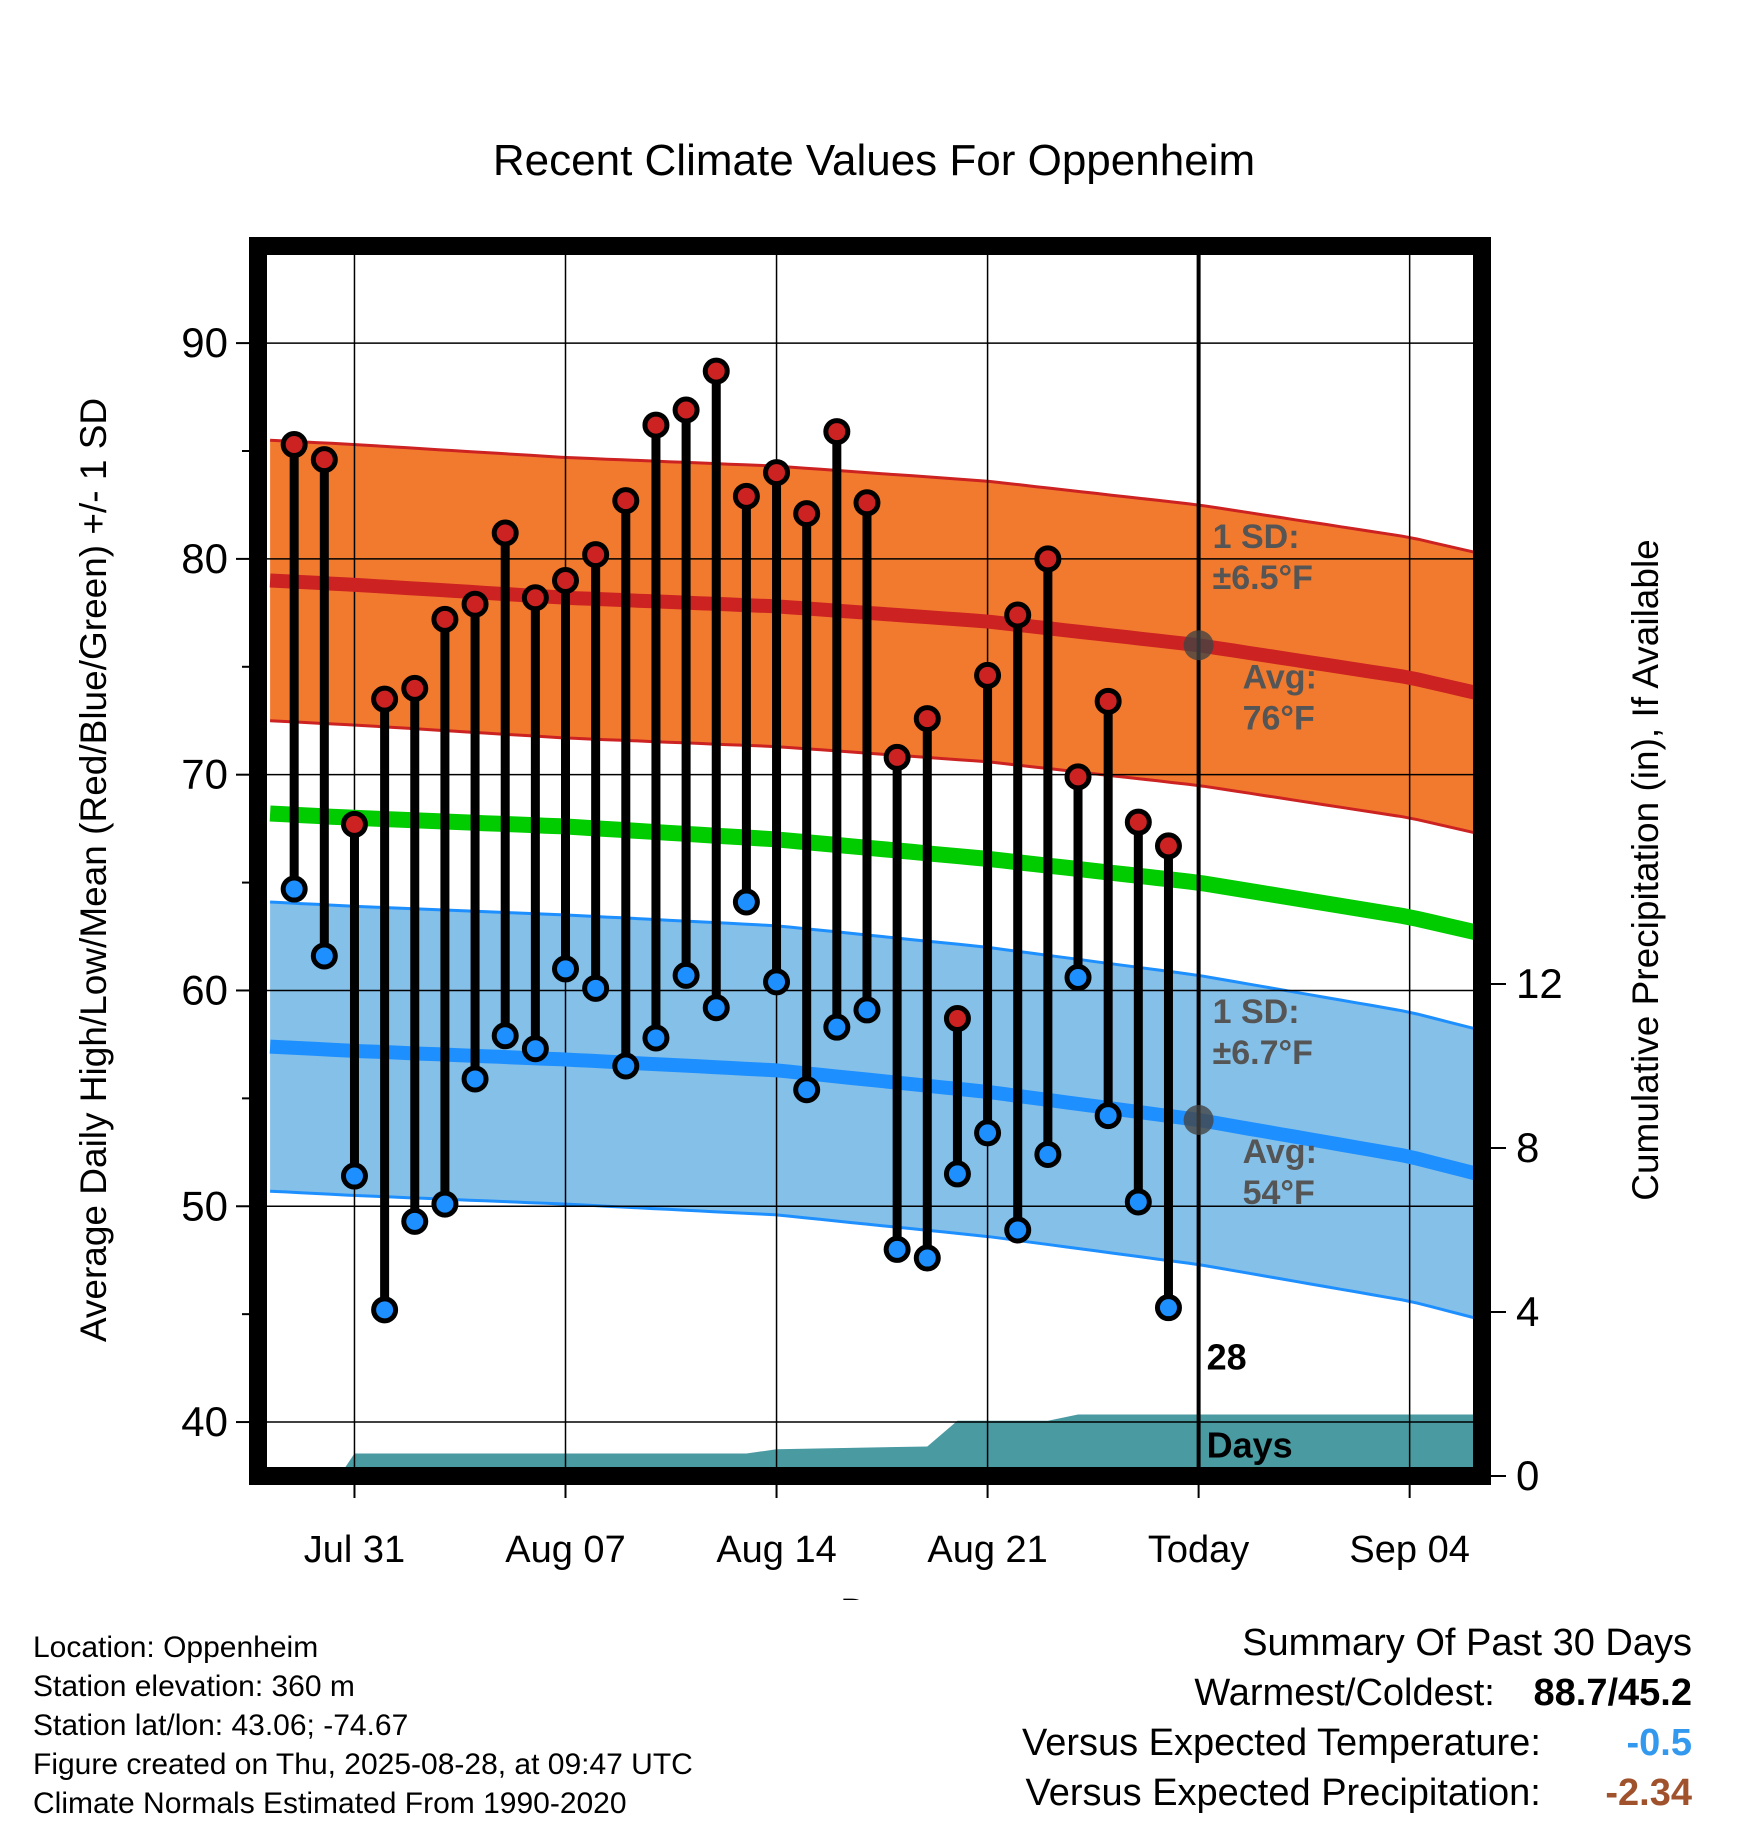 The height and width of the screenshot is (1828, 1748). I want to click on y-tick-label-right: 4, so click(1527, 1311).